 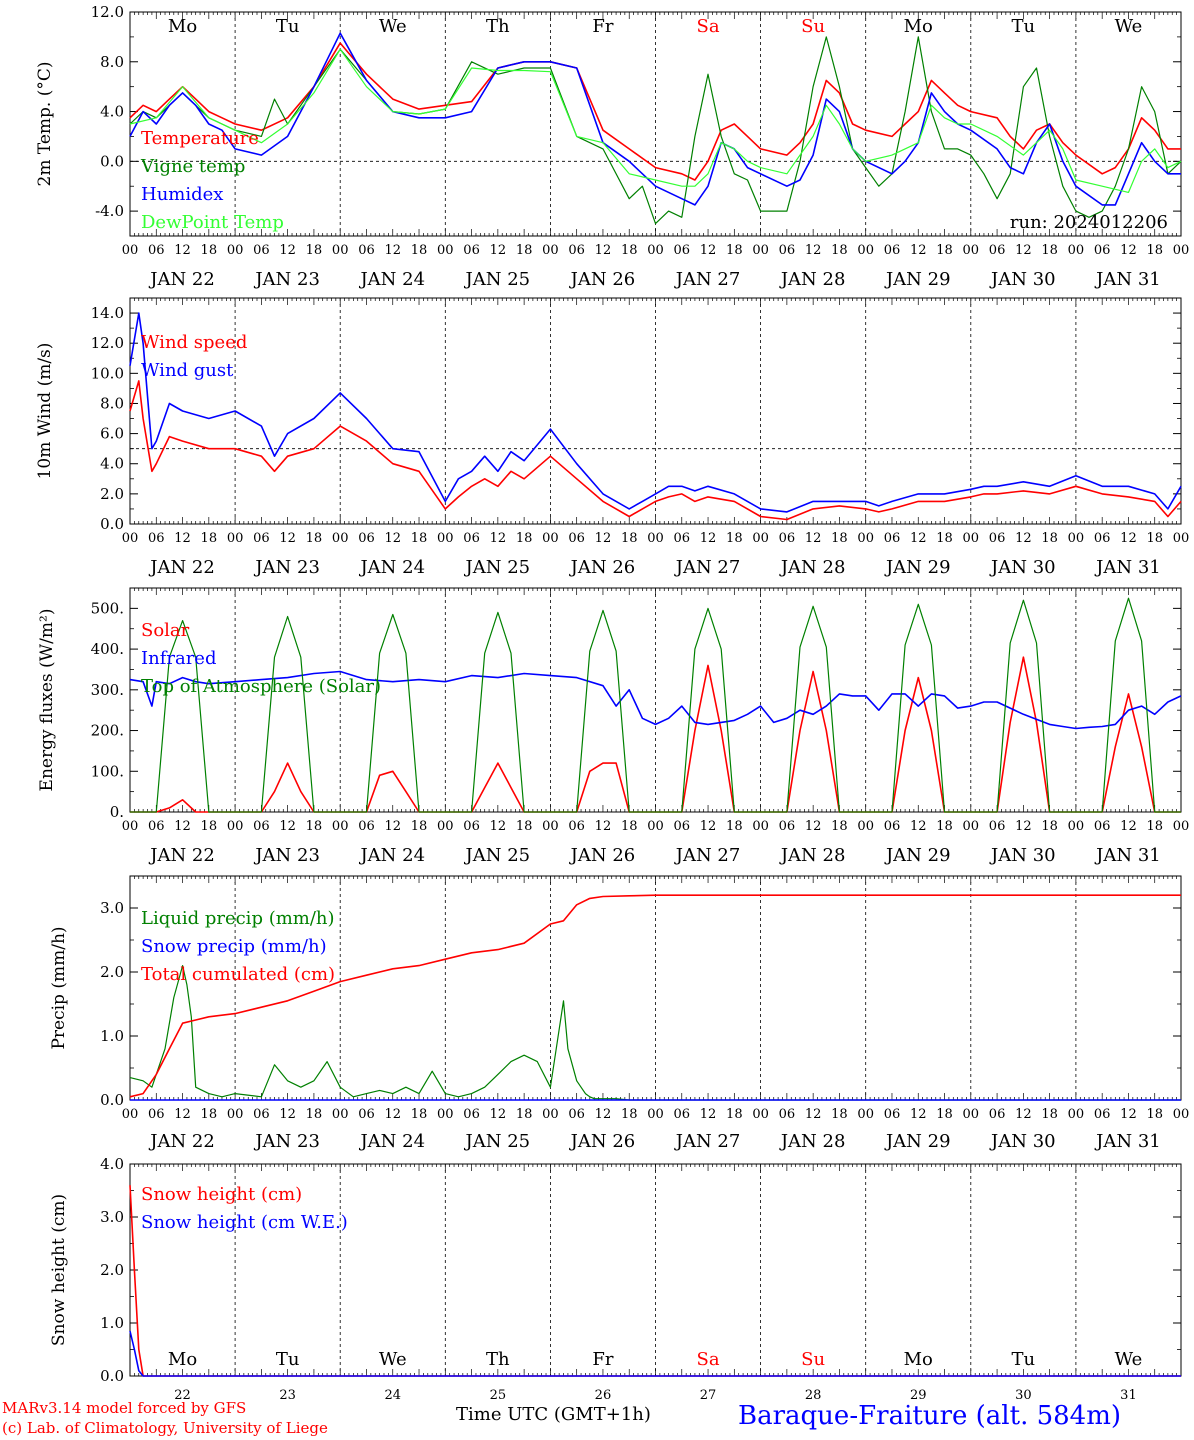 What do you see at coordinates (107, 649) in the screenshot?
I see `y-tick-label: 400.` at bounding box center [107, 649].